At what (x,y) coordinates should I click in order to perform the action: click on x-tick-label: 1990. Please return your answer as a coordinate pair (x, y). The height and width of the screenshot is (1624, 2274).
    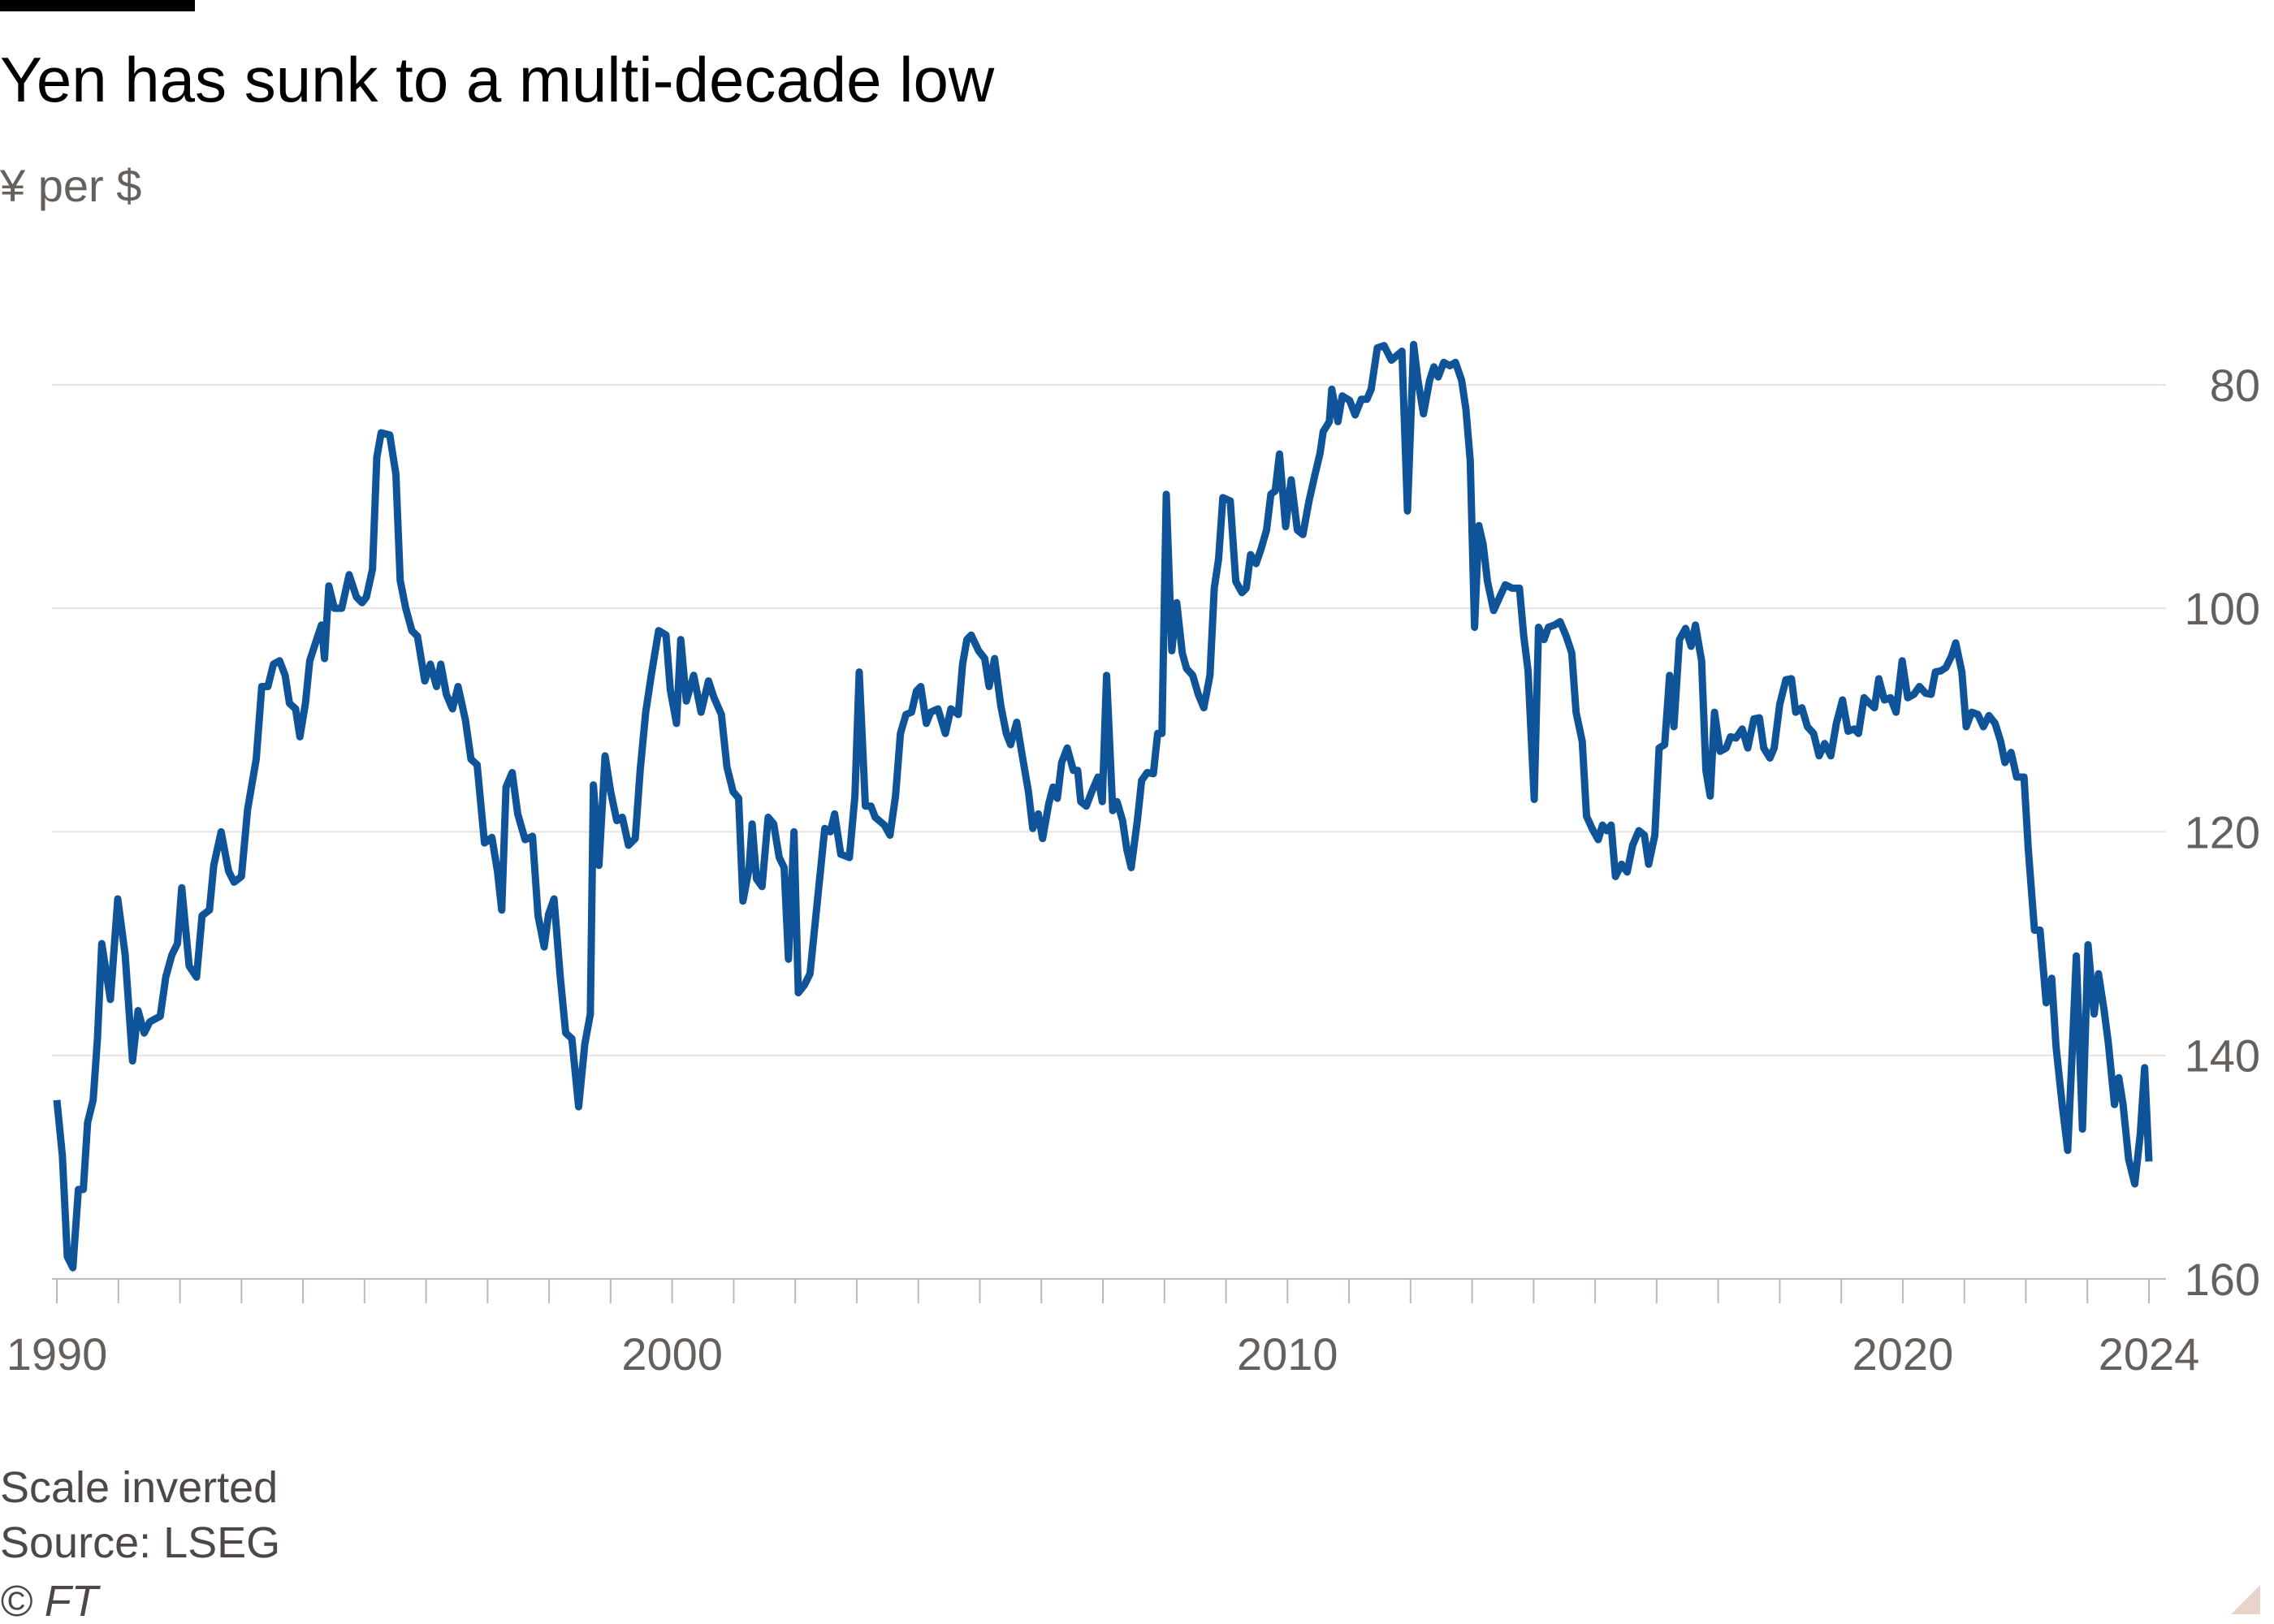
    Looking at the image, I should click on (57, 1354).